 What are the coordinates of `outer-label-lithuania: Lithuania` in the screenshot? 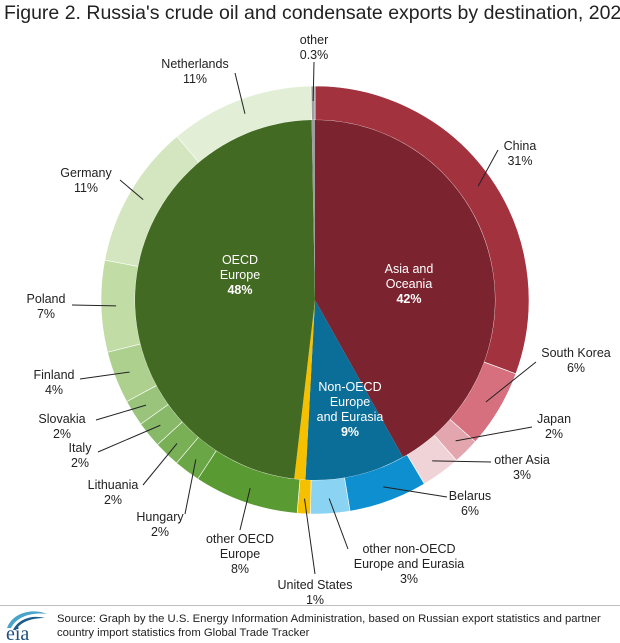 It's located at (113, 485).